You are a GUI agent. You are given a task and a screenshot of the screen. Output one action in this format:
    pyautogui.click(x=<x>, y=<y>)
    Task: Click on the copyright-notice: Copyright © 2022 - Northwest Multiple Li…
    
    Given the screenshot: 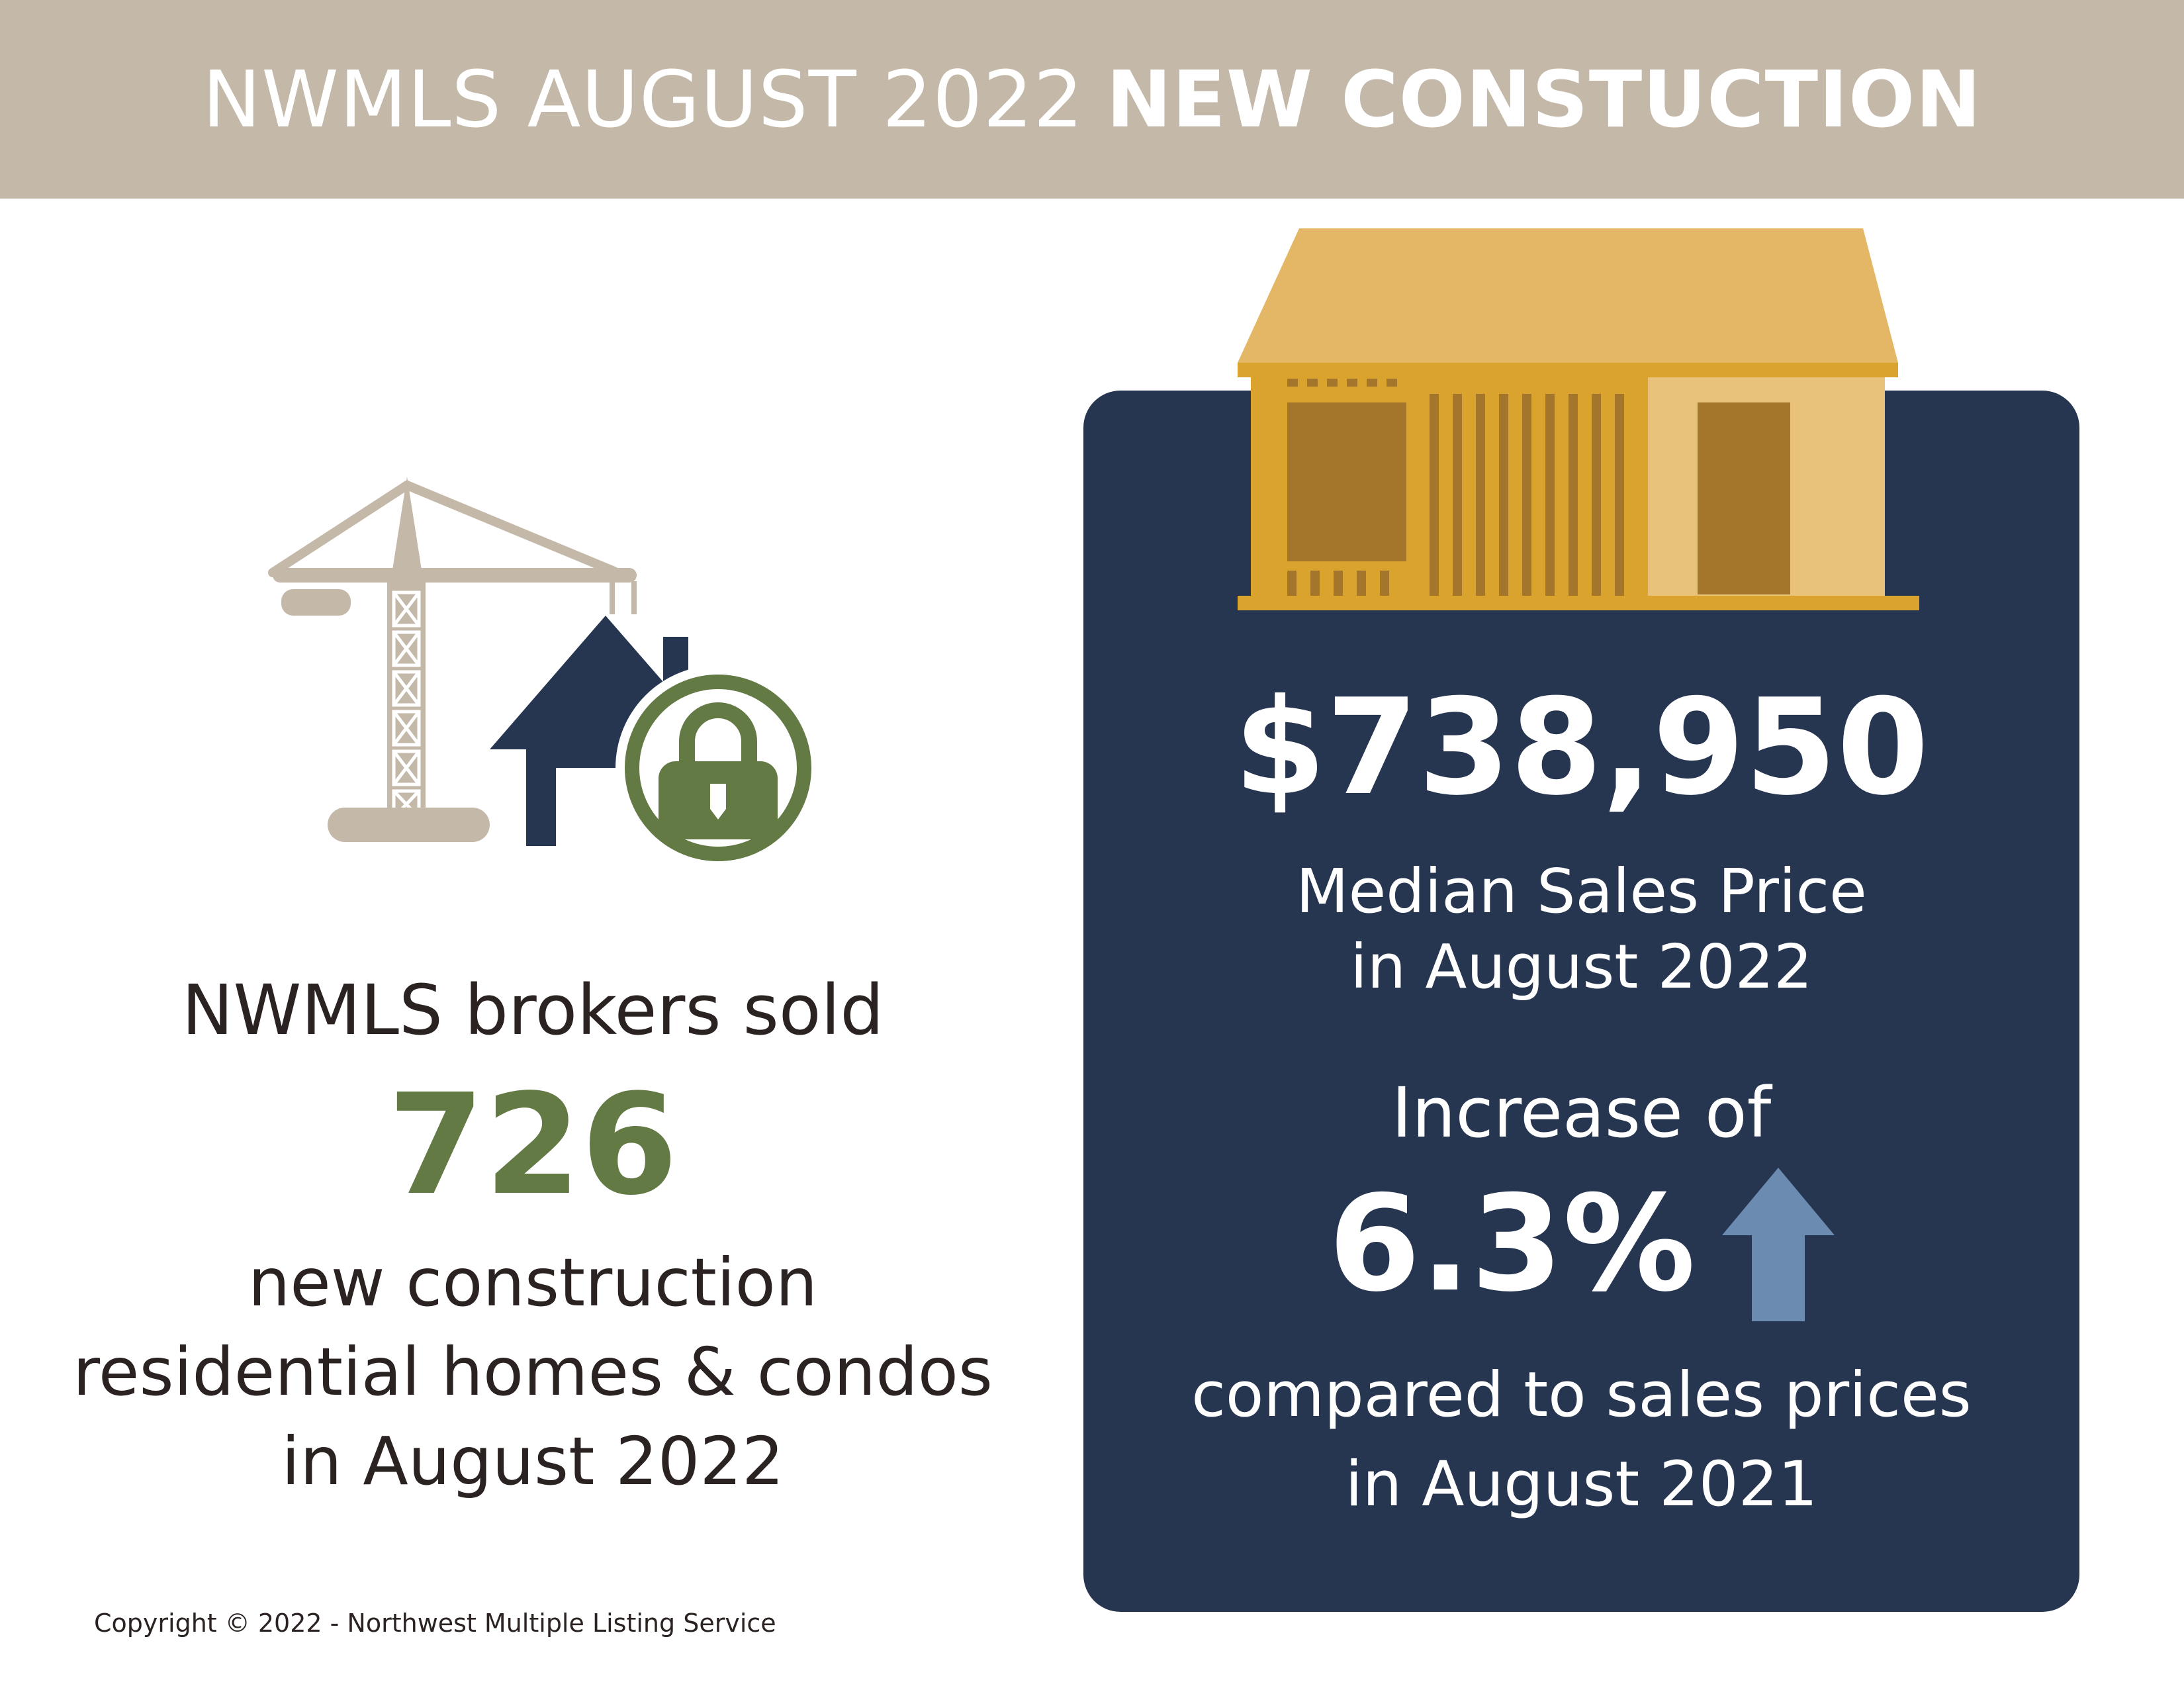 What is the action you would take?
    pyautogui.click(x=435, y=1623)
    